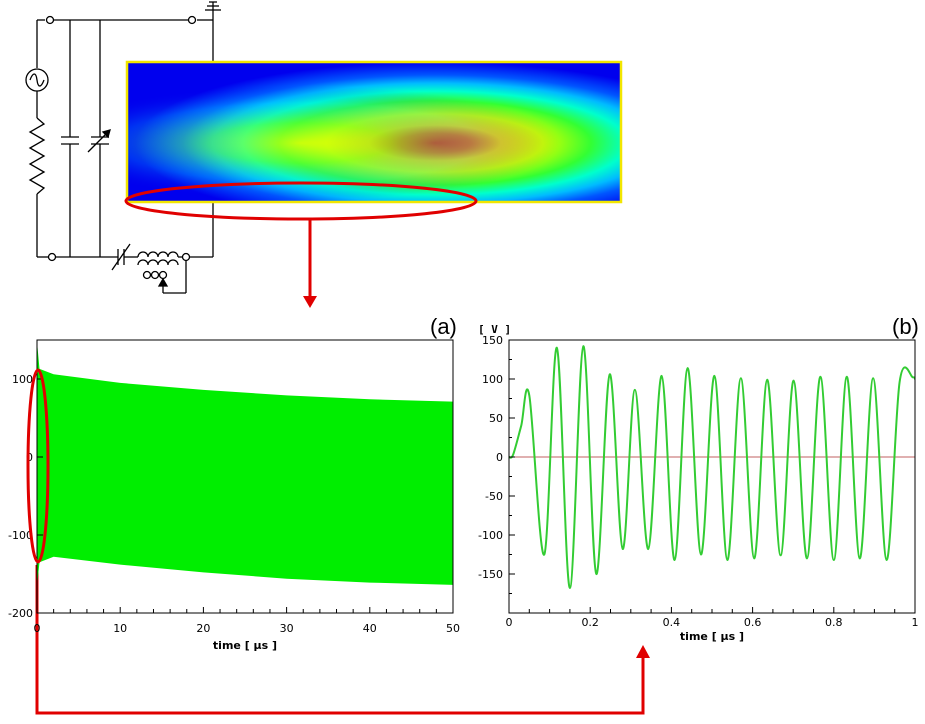 The height and width of the screenshot is (724, 925). What do you see at coordinates (443, 326) in the screenshot?
I see `chart-a-panel-label: (a)` at bounding box center [443, 326].